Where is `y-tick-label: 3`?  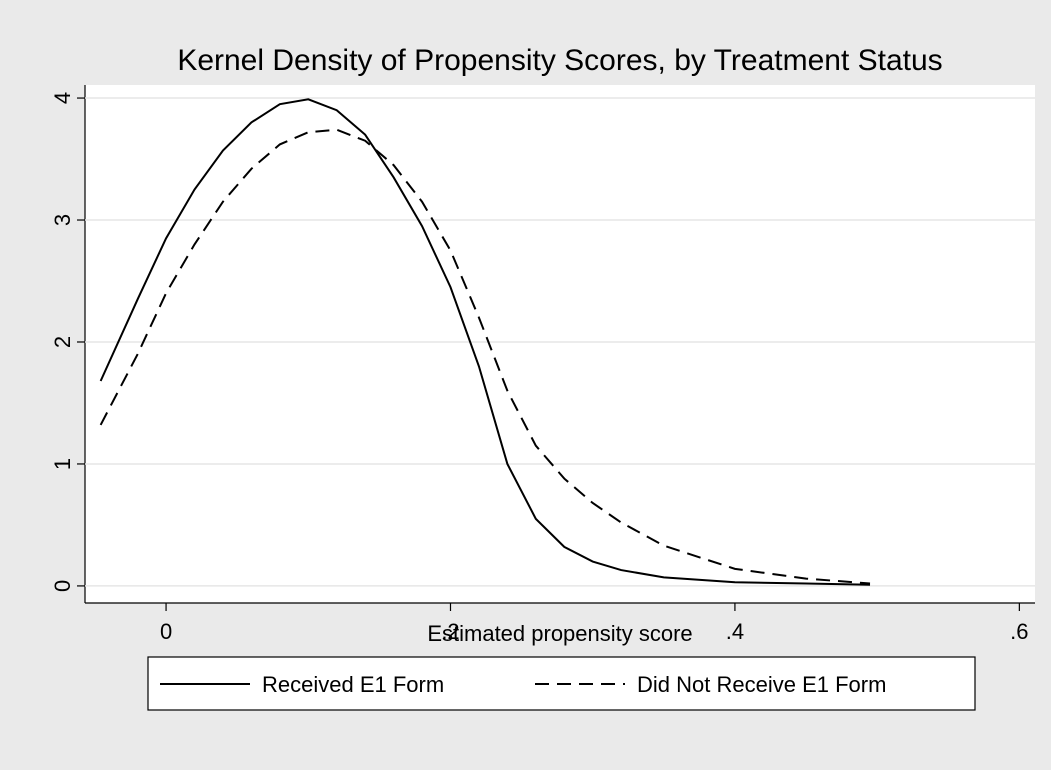
y-tick-label: 3 is located at coordinates (62, 220).